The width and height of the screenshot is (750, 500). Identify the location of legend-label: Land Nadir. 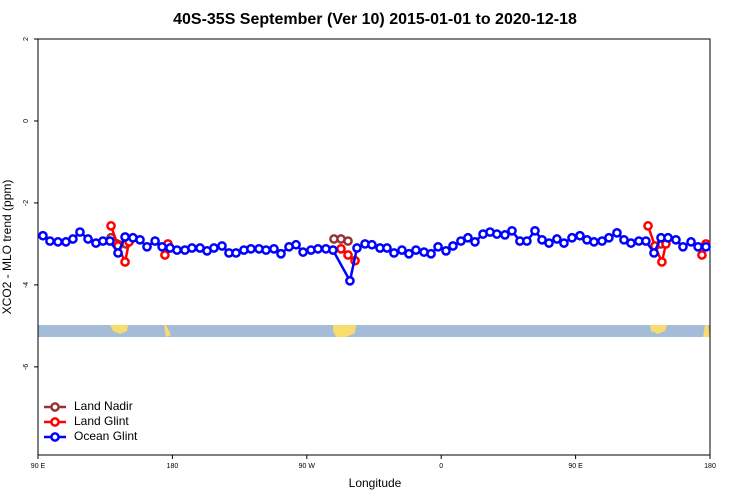
(103, 406).